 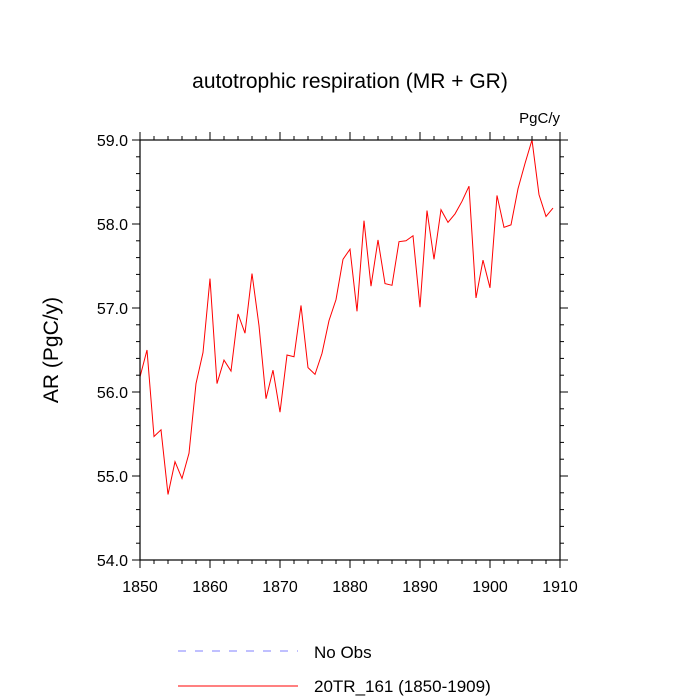 What do you see at coordinates (560, 587) in the screenshot?
I see `x-tick-label: 1910` at bounding box center [560, 587].